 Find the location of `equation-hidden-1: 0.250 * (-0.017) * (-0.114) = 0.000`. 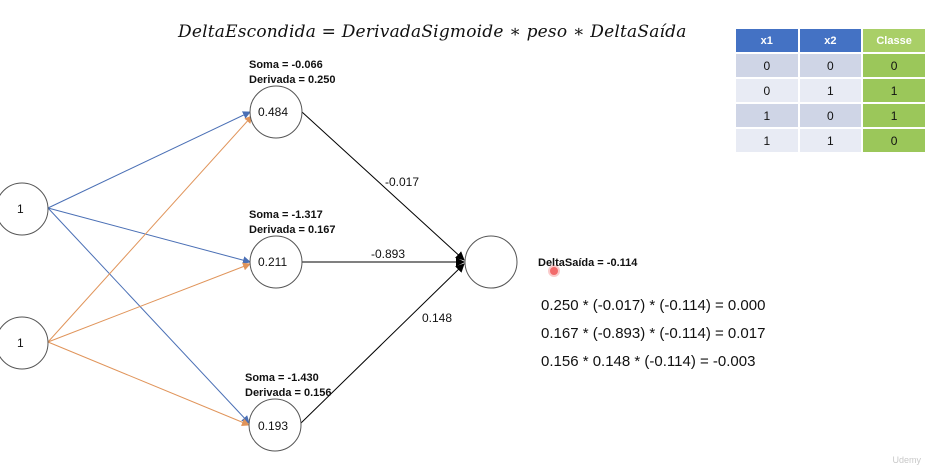

equation-hidden-1: 0.250 * (-0.017) * (-0.114) = 0.000 is located at coordinates (653, 305).